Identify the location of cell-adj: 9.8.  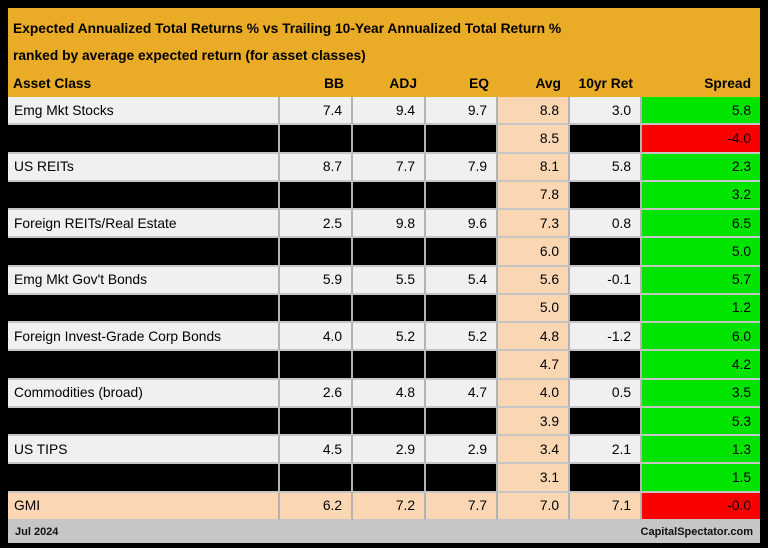
(389, 224).